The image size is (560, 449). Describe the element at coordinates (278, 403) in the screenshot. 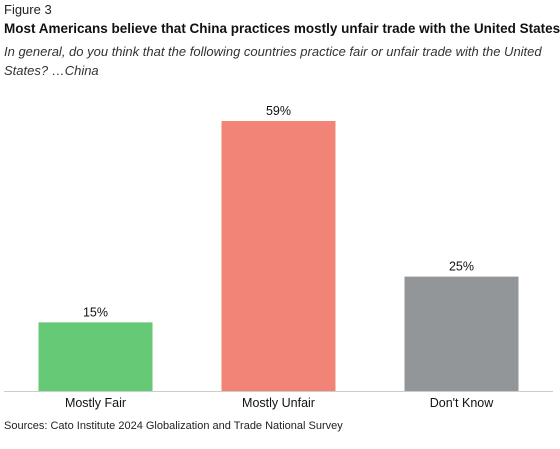

I see `category-label-mostly-unfair: Mostly Unfair` at that location.